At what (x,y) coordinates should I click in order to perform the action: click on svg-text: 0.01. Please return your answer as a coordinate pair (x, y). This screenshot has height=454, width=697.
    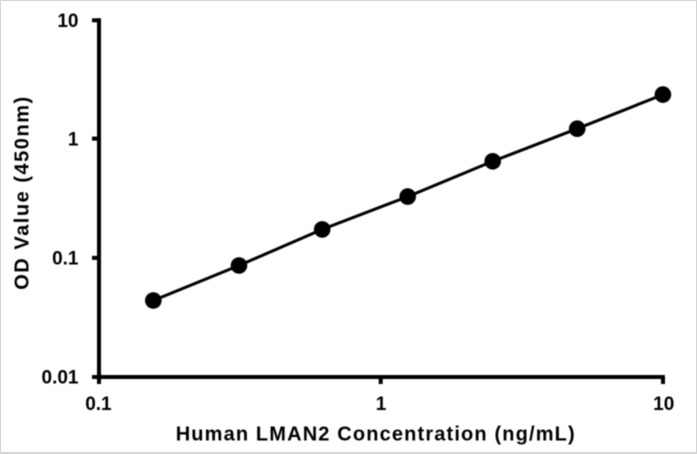
    Looking at the image, I should click on (60, 377).